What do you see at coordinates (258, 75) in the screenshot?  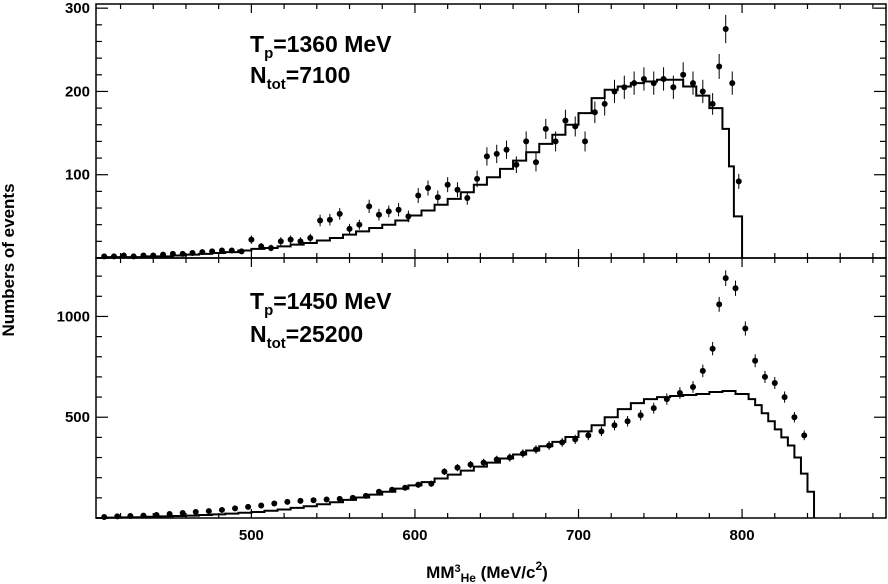 I see `top-ntot-symbol: N` at bounding box center [258, 75].